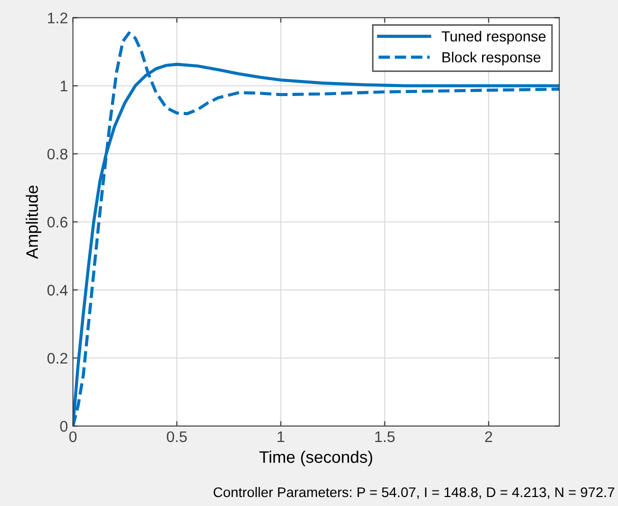 This screenshot has height=506, width=618. What do you see at coordinates (385, 436) in the screenshot?
I see `x-tick-label: 1.5` at bounding box center [385, 436].